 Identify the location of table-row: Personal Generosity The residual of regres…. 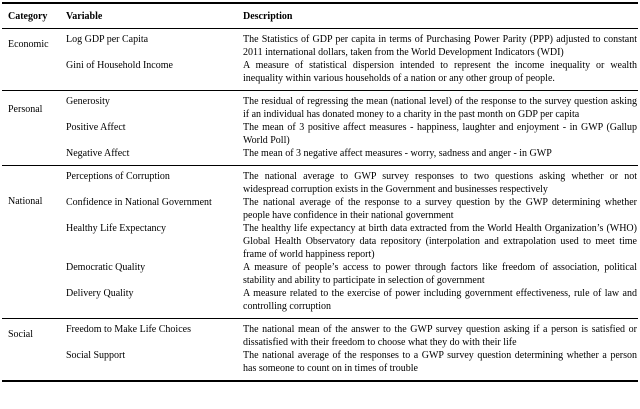
(320, 106).